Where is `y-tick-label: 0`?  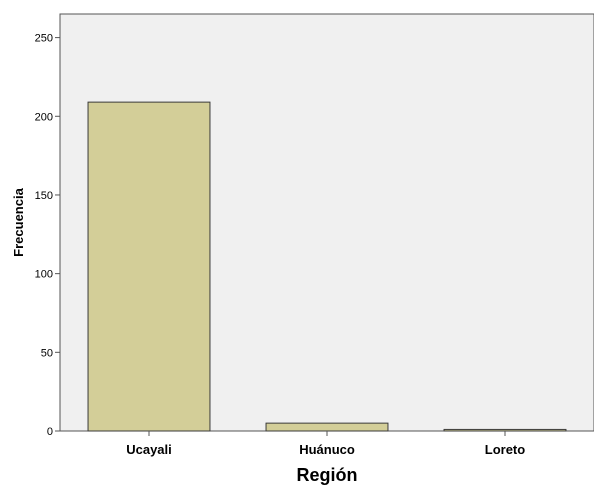
y-tick-label: 0 is located at coordinates (50, 432).